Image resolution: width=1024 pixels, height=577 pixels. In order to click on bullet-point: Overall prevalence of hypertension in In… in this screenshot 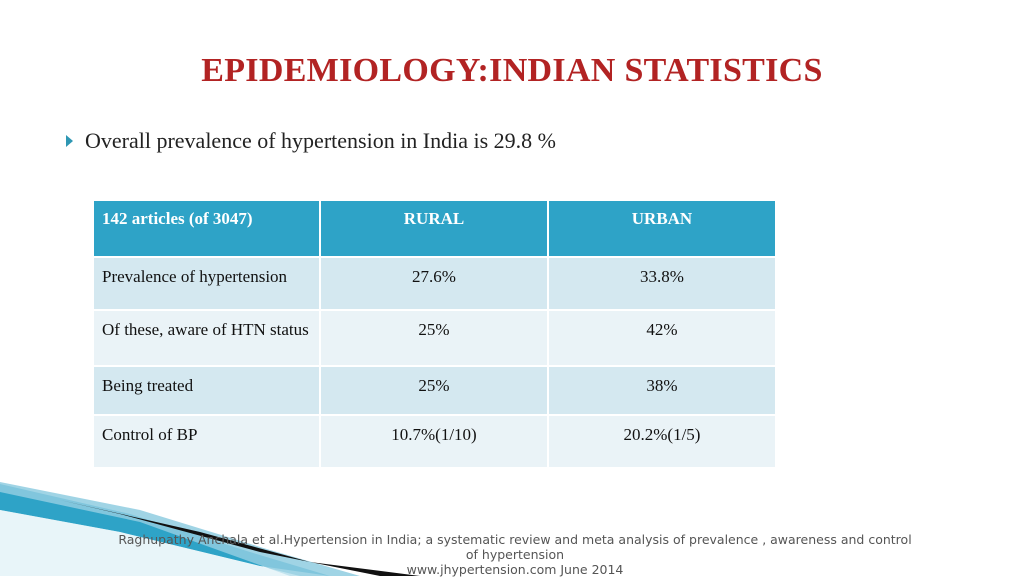, I will do `click(311, 141)`.